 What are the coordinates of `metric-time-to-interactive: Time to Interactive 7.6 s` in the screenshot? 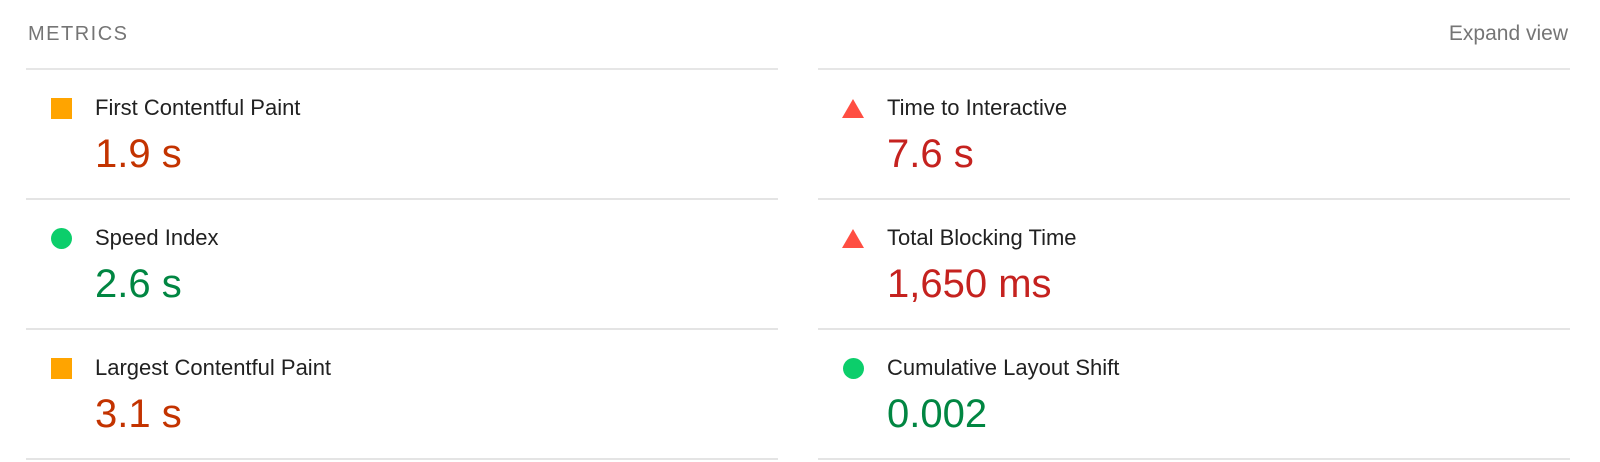 It's located at (1194, 135).